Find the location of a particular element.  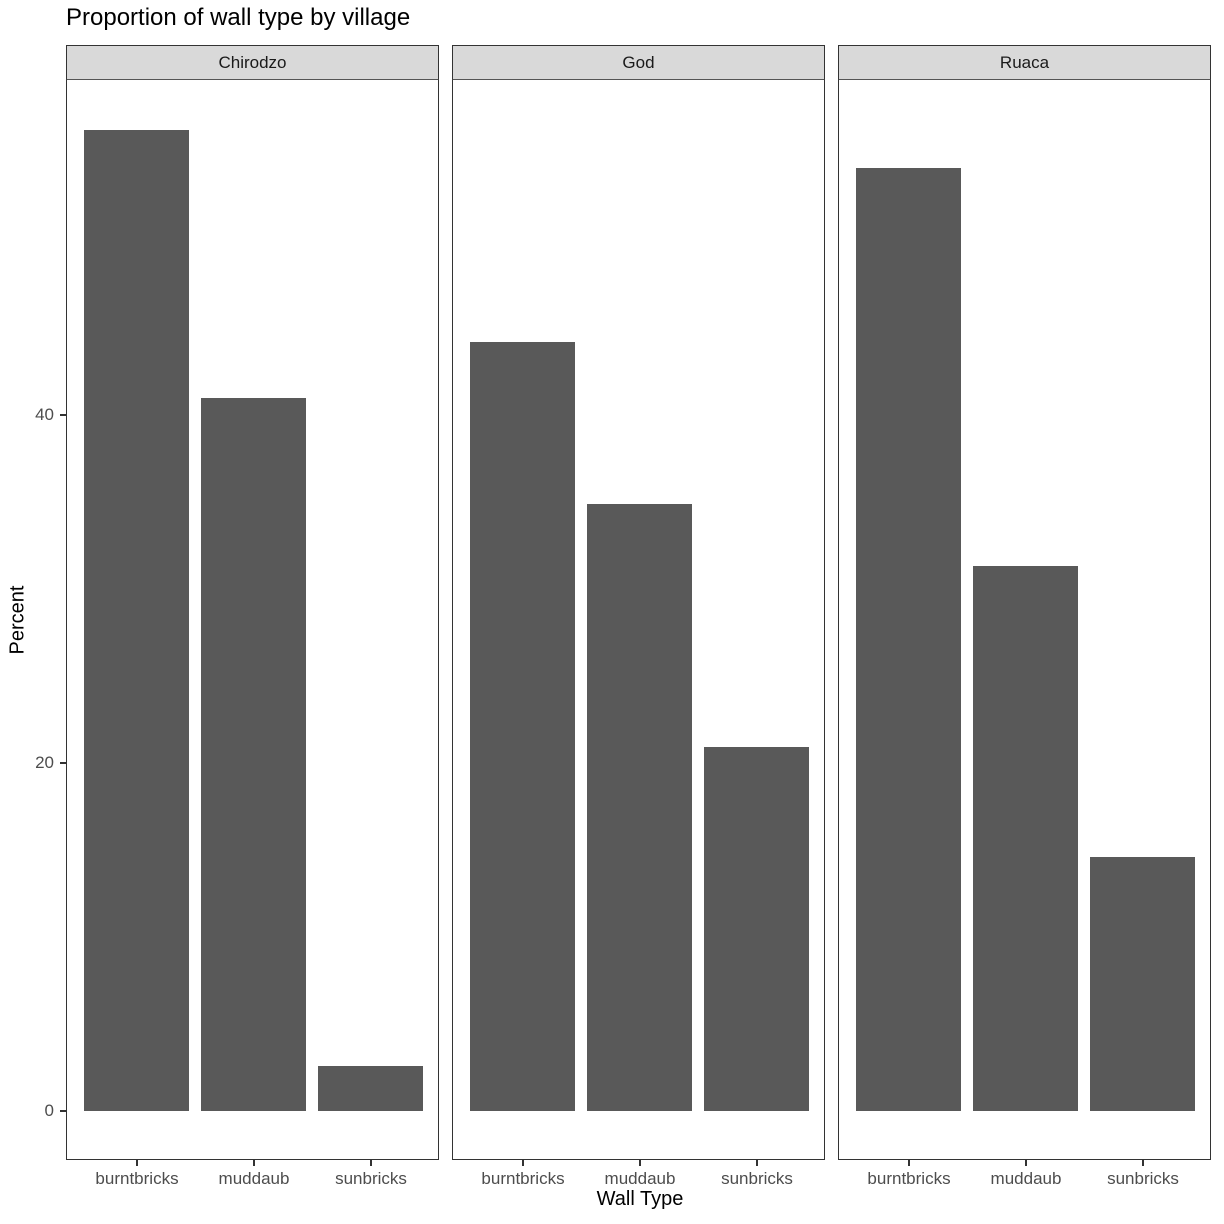

x-axis-label: Wall Type is located at coordinates (640, 1199).